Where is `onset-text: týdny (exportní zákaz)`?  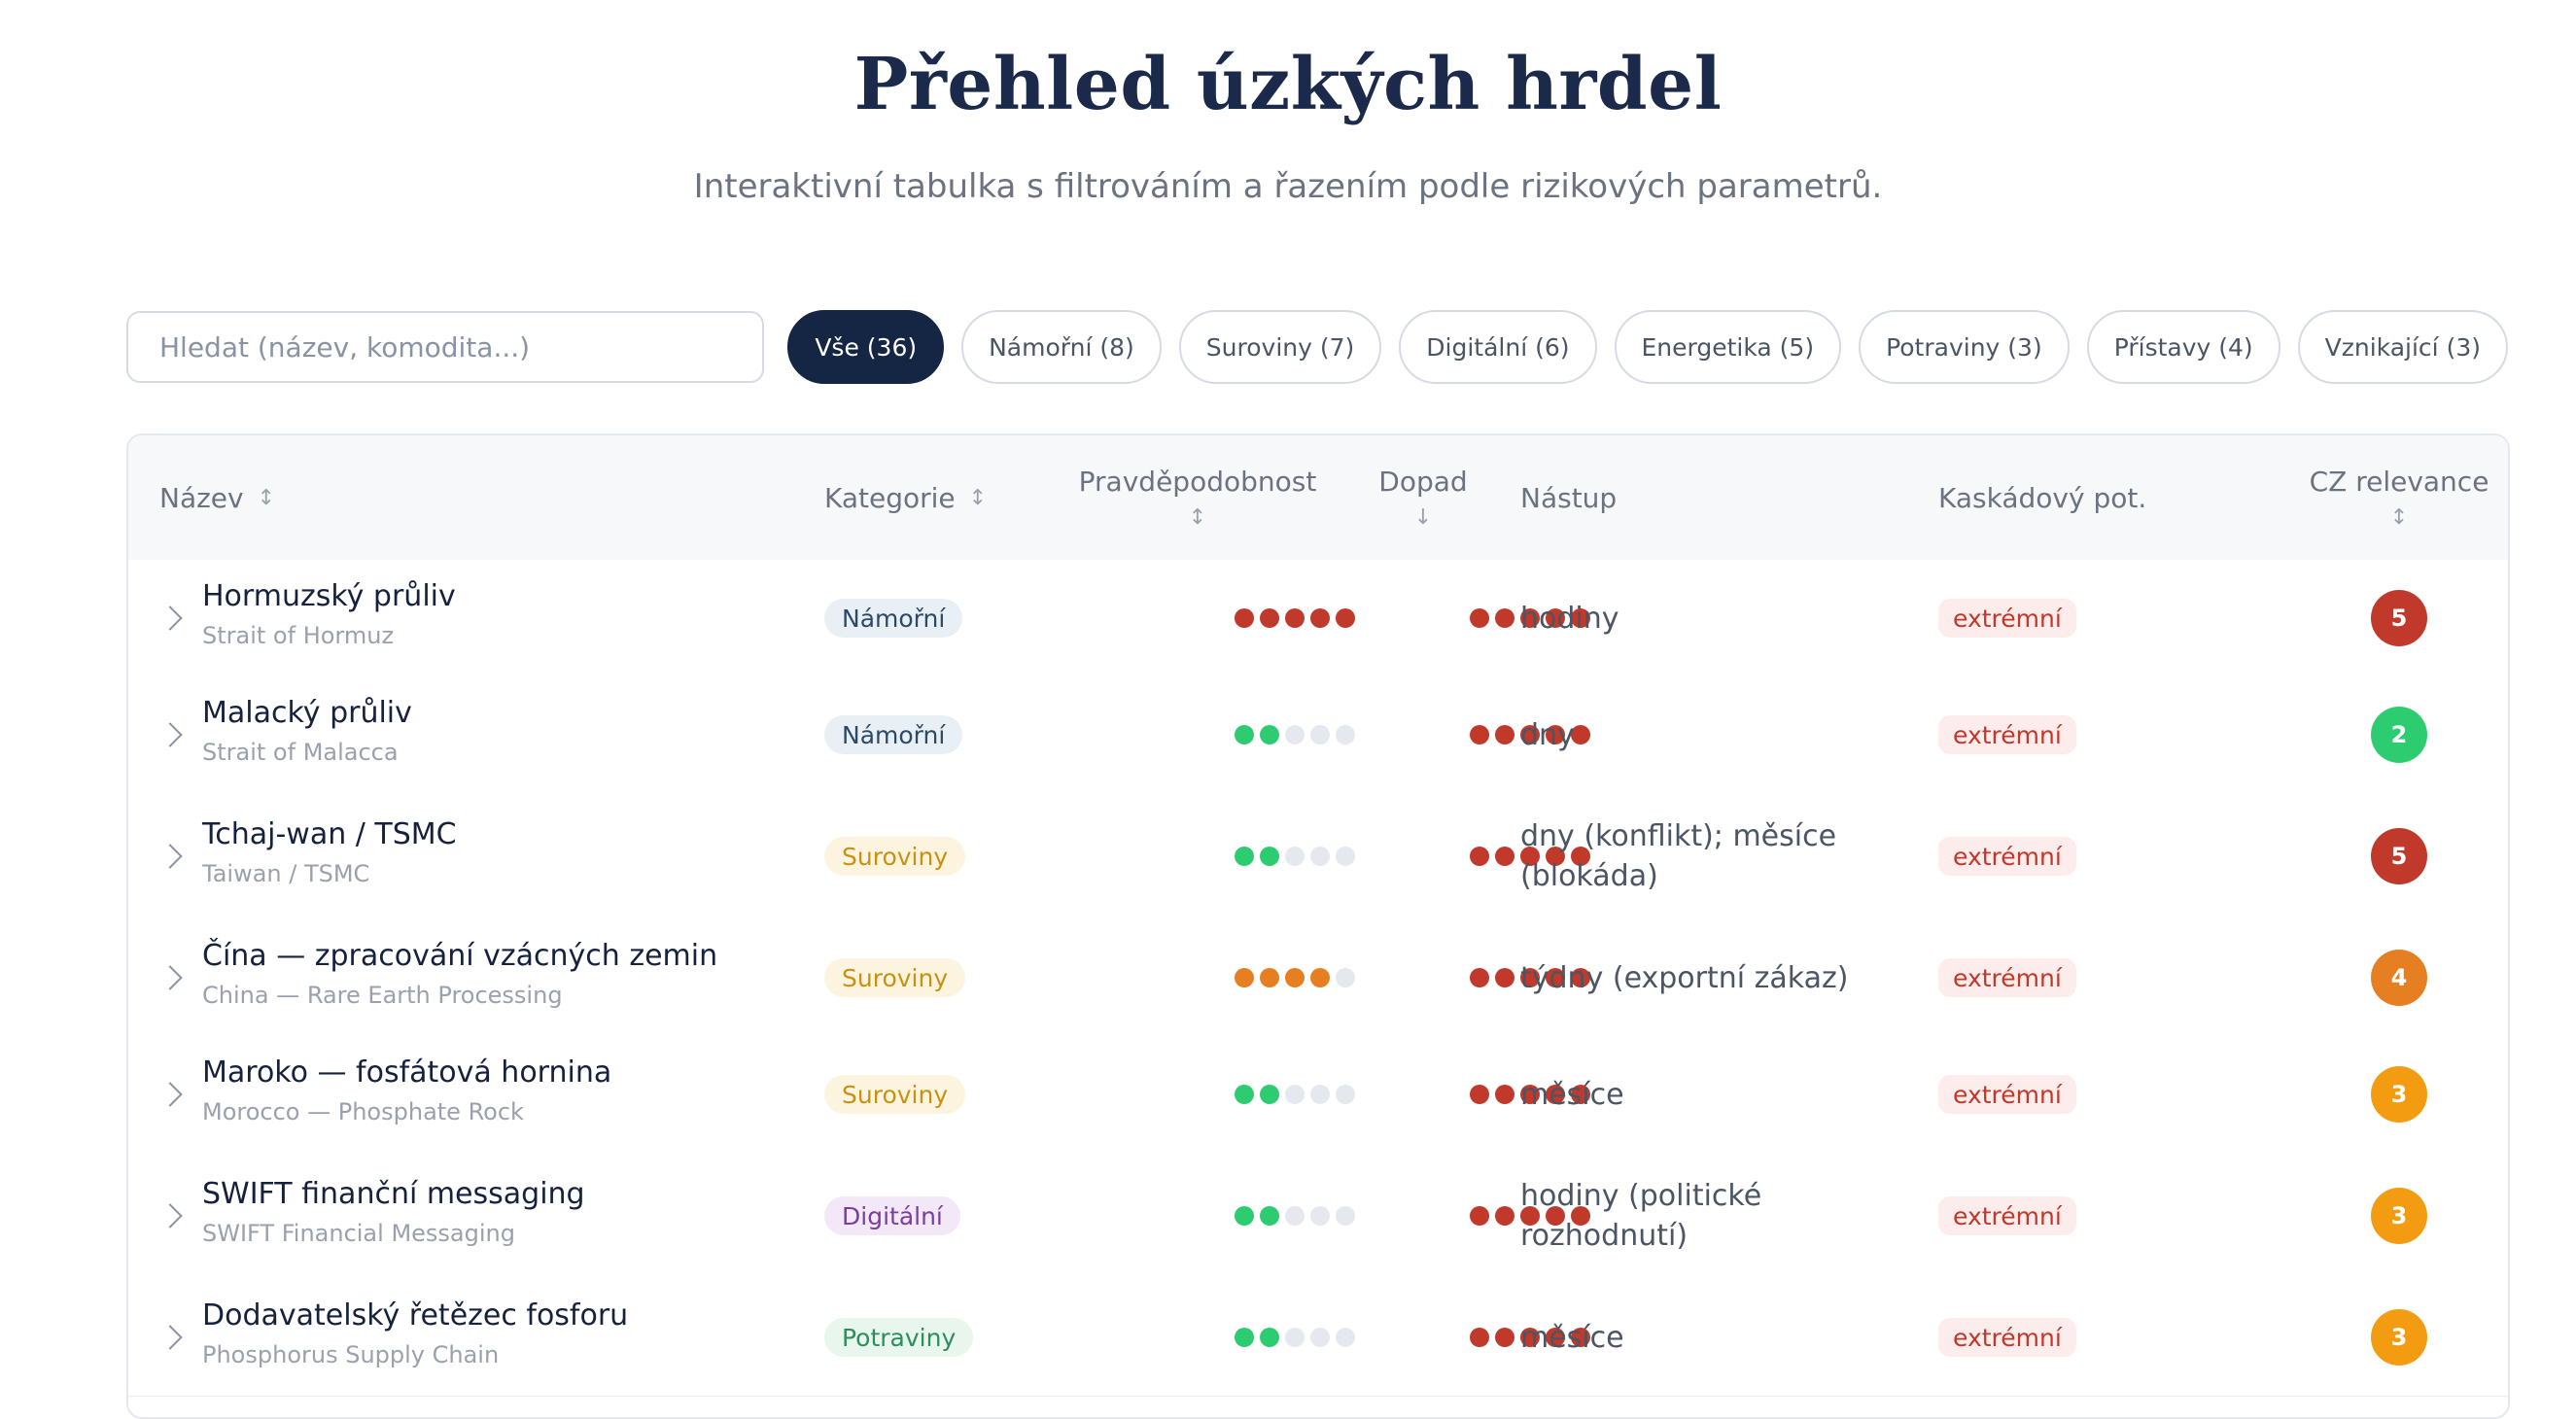 onset-text: týdny (exportní zákaz) is located at coordinates (1685, 978).